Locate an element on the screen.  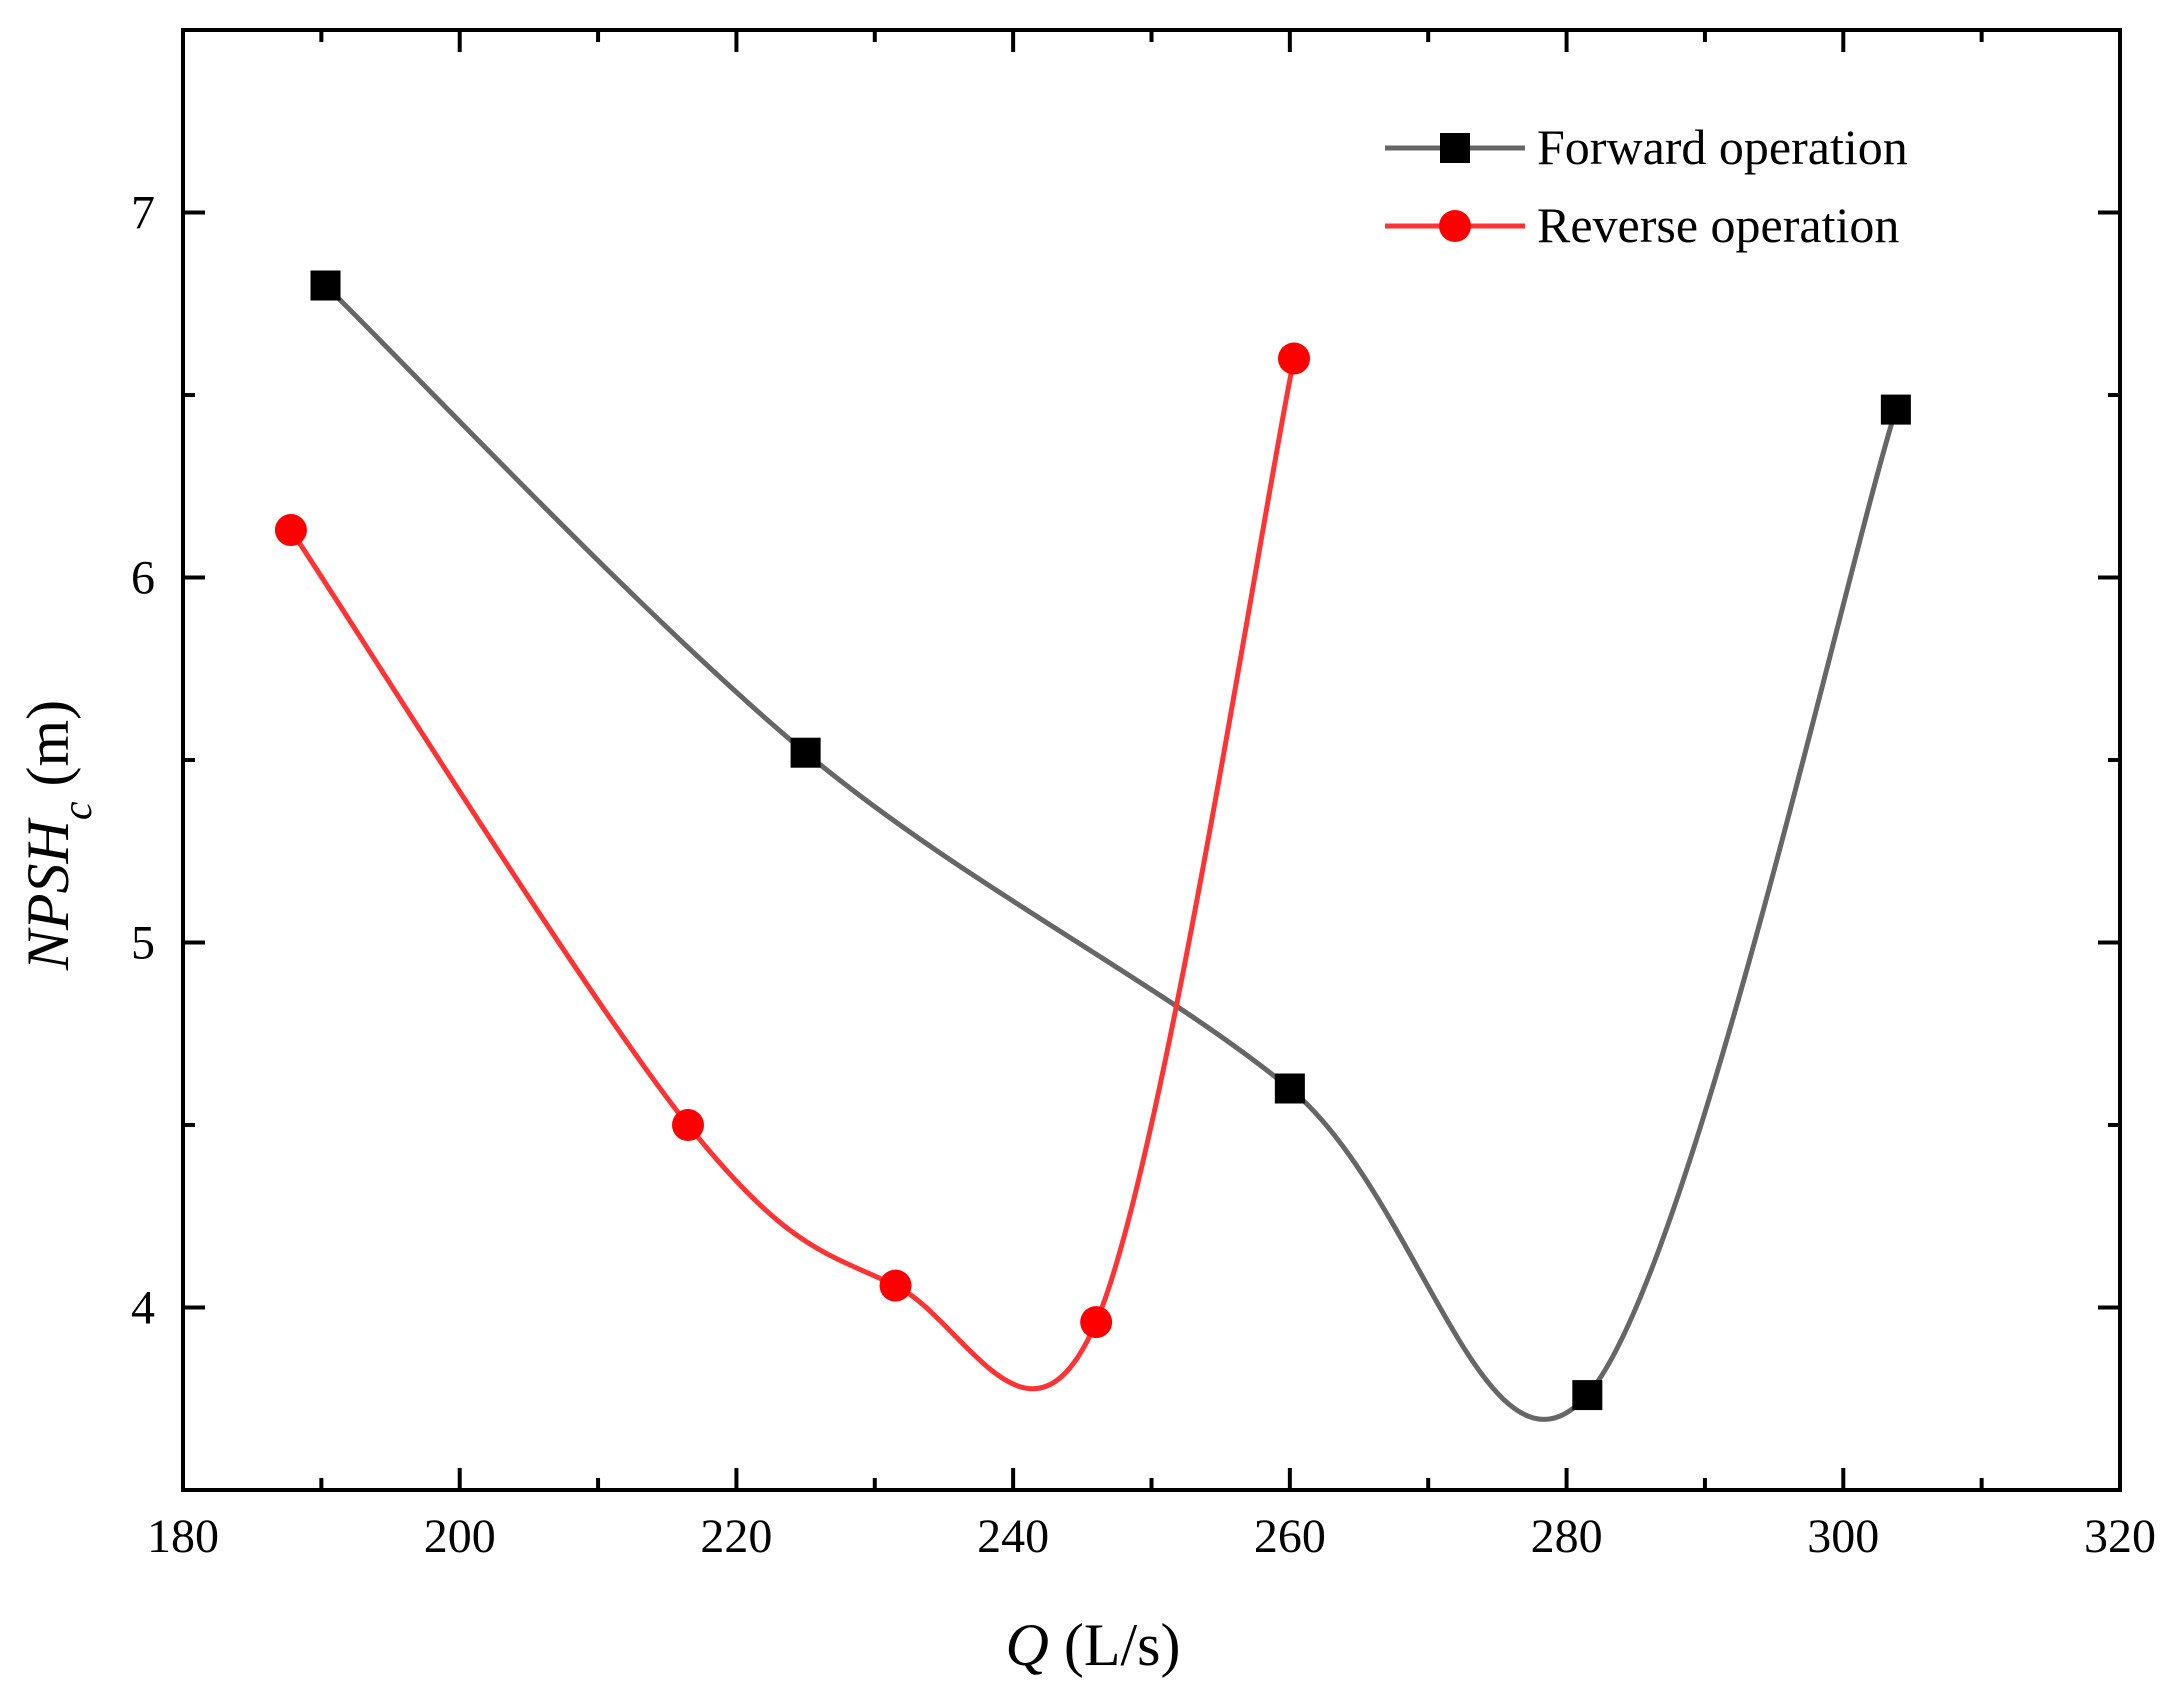
x-tick-label-180: 180 is located at coordinates (183, 1536).